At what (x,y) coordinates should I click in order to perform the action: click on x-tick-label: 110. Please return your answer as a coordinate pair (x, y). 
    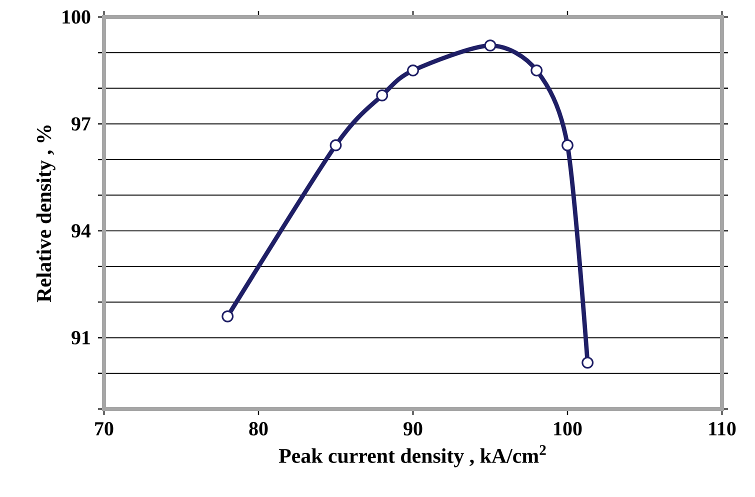
    Looking at the image, I should click on (722, 429).